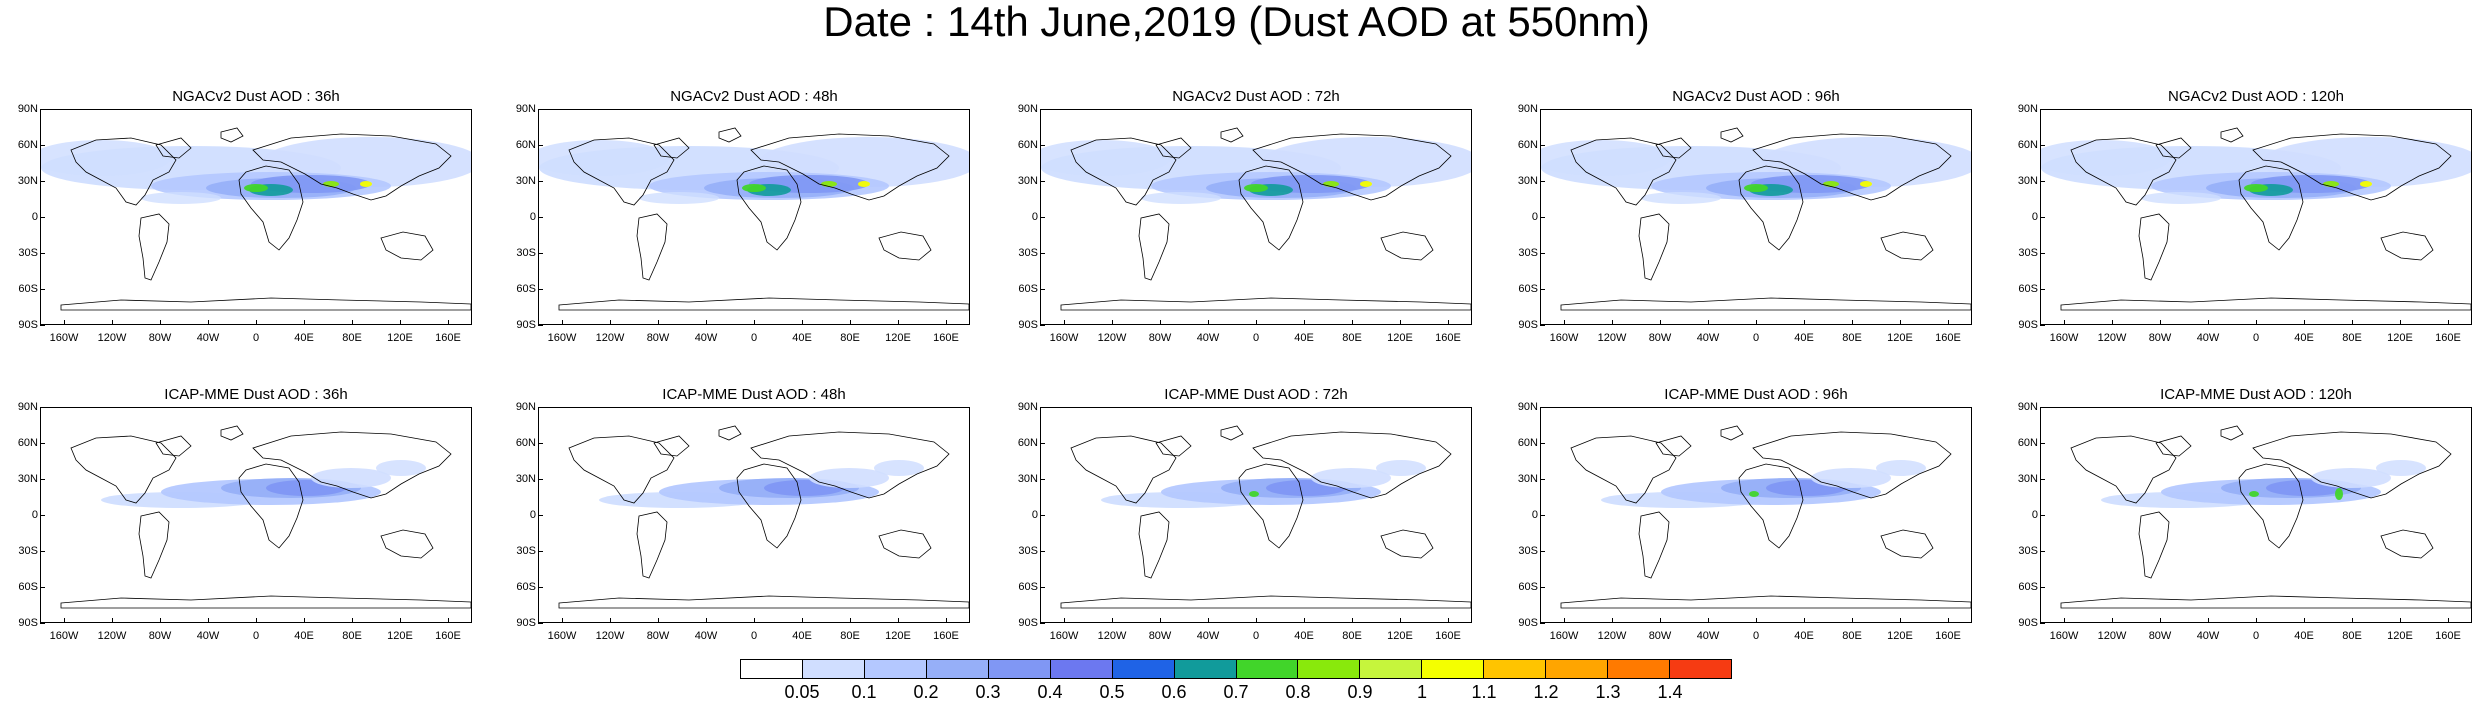 The height and width of the screenshot is (702, 2473). I want to click on map-canvas, so click(754, 219).